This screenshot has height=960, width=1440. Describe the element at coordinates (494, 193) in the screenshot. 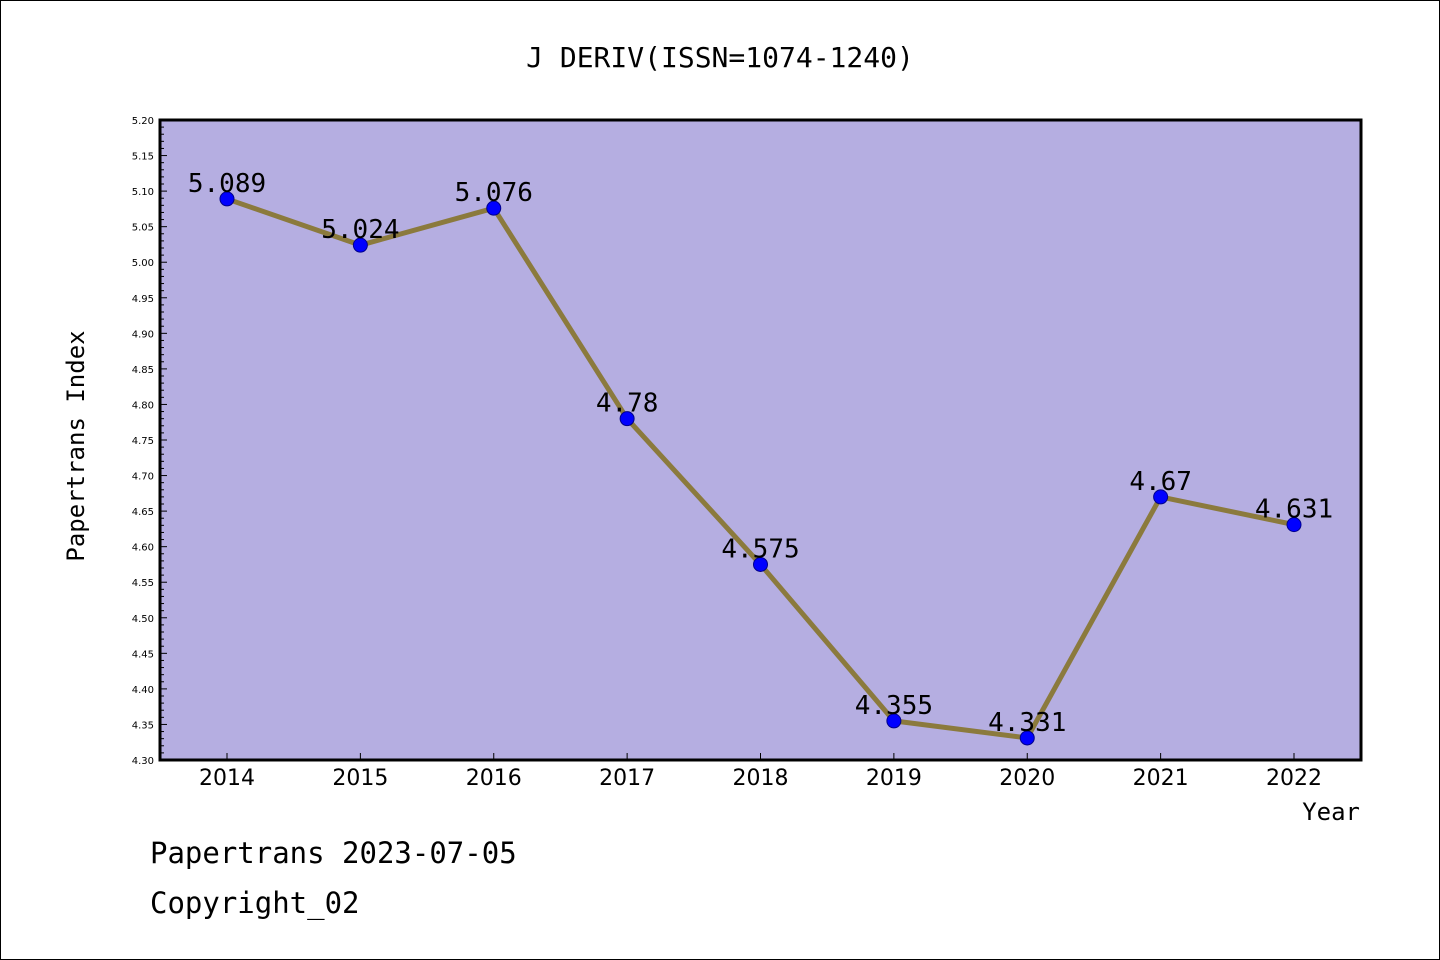

I see `data-label: 5.076` at that location.